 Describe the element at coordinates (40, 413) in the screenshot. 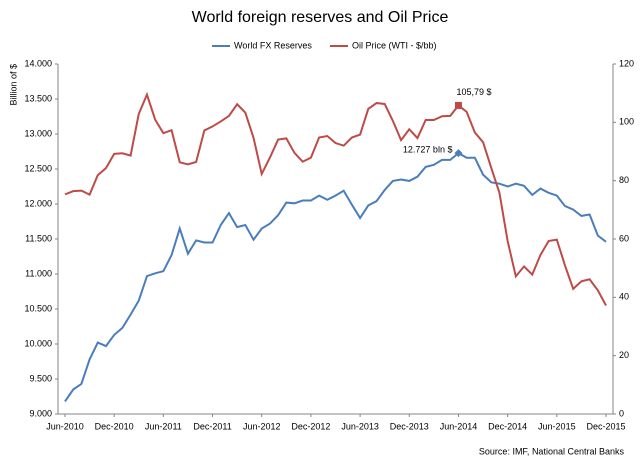

I see `y-tick-label: 9.000` at that location.